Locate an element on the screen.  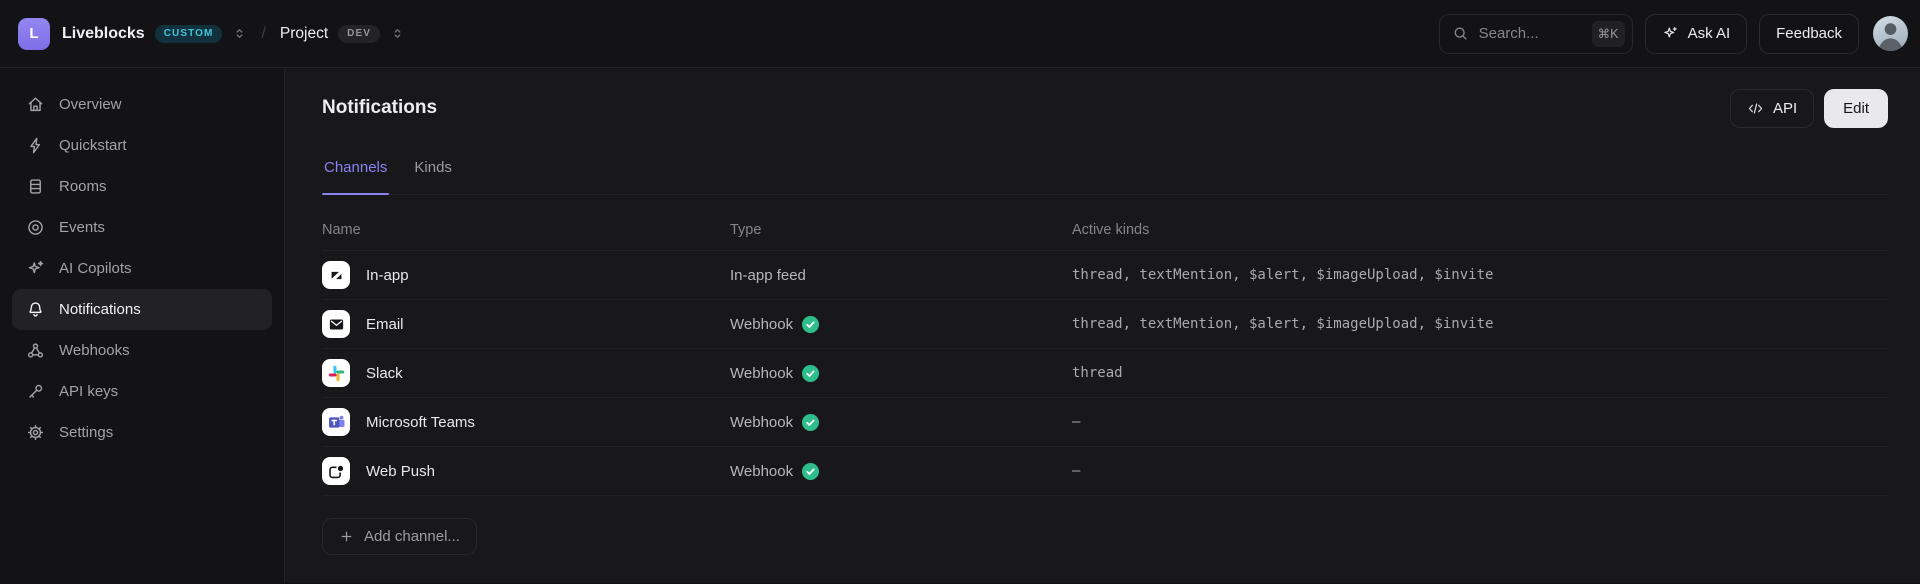
sidebar-item-label: Quickstart is located at coordinates (93, 145).